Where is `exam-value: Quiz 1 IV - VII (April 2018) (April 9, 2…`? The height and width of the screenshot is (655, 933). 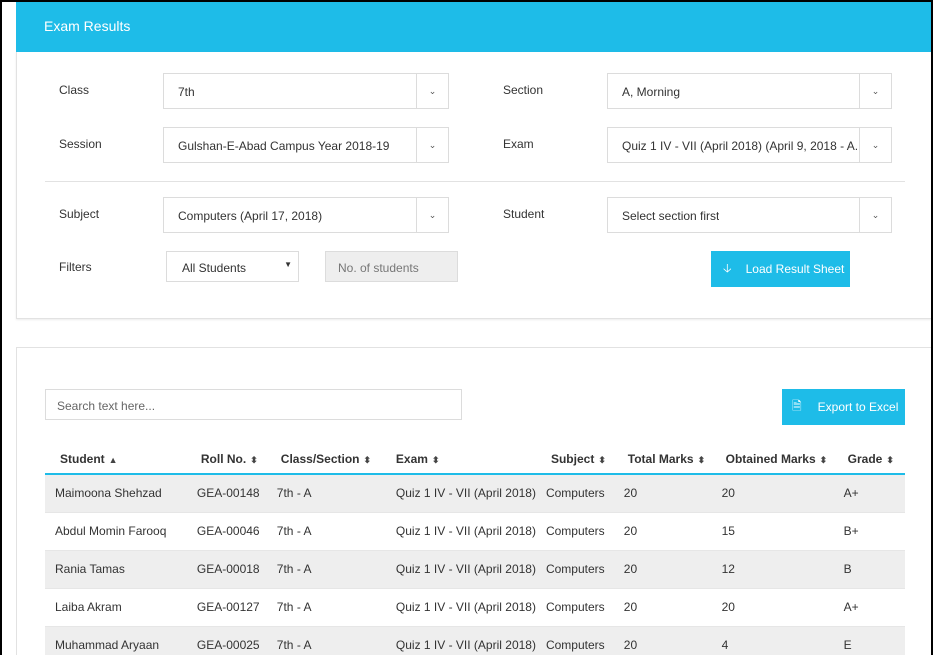
exam-value: Quiz 1 IV - VII (April 2018) (April 9, 2… is located at coordinates (740, 146).